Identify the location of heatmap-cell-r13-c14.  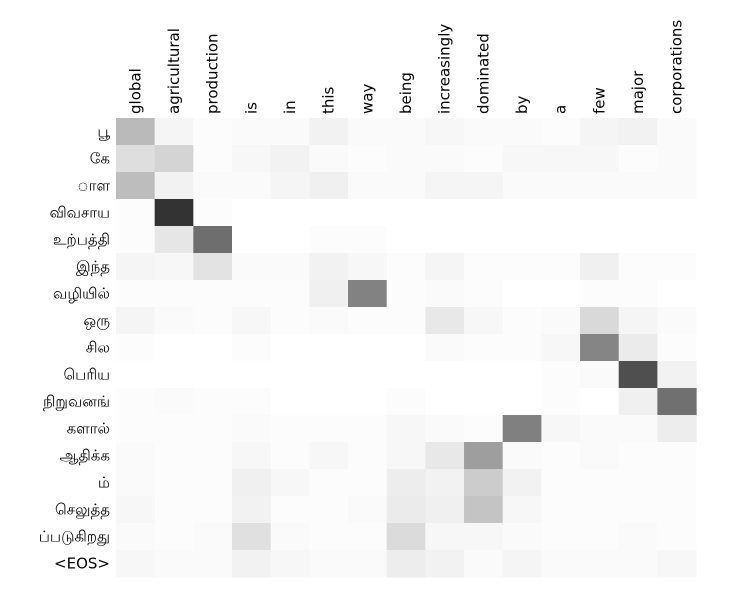
(677, 483).